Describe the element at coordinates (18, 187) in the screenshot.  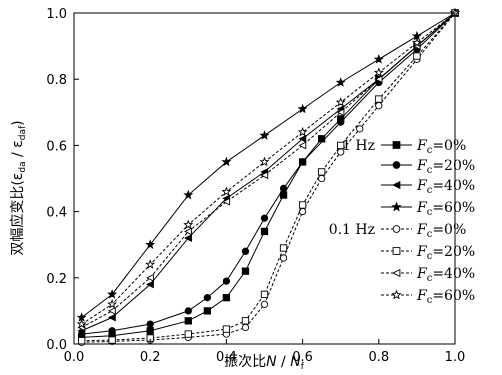
I see `y-axis-title: 双幅应变比(εda / εdaf)` at that location.